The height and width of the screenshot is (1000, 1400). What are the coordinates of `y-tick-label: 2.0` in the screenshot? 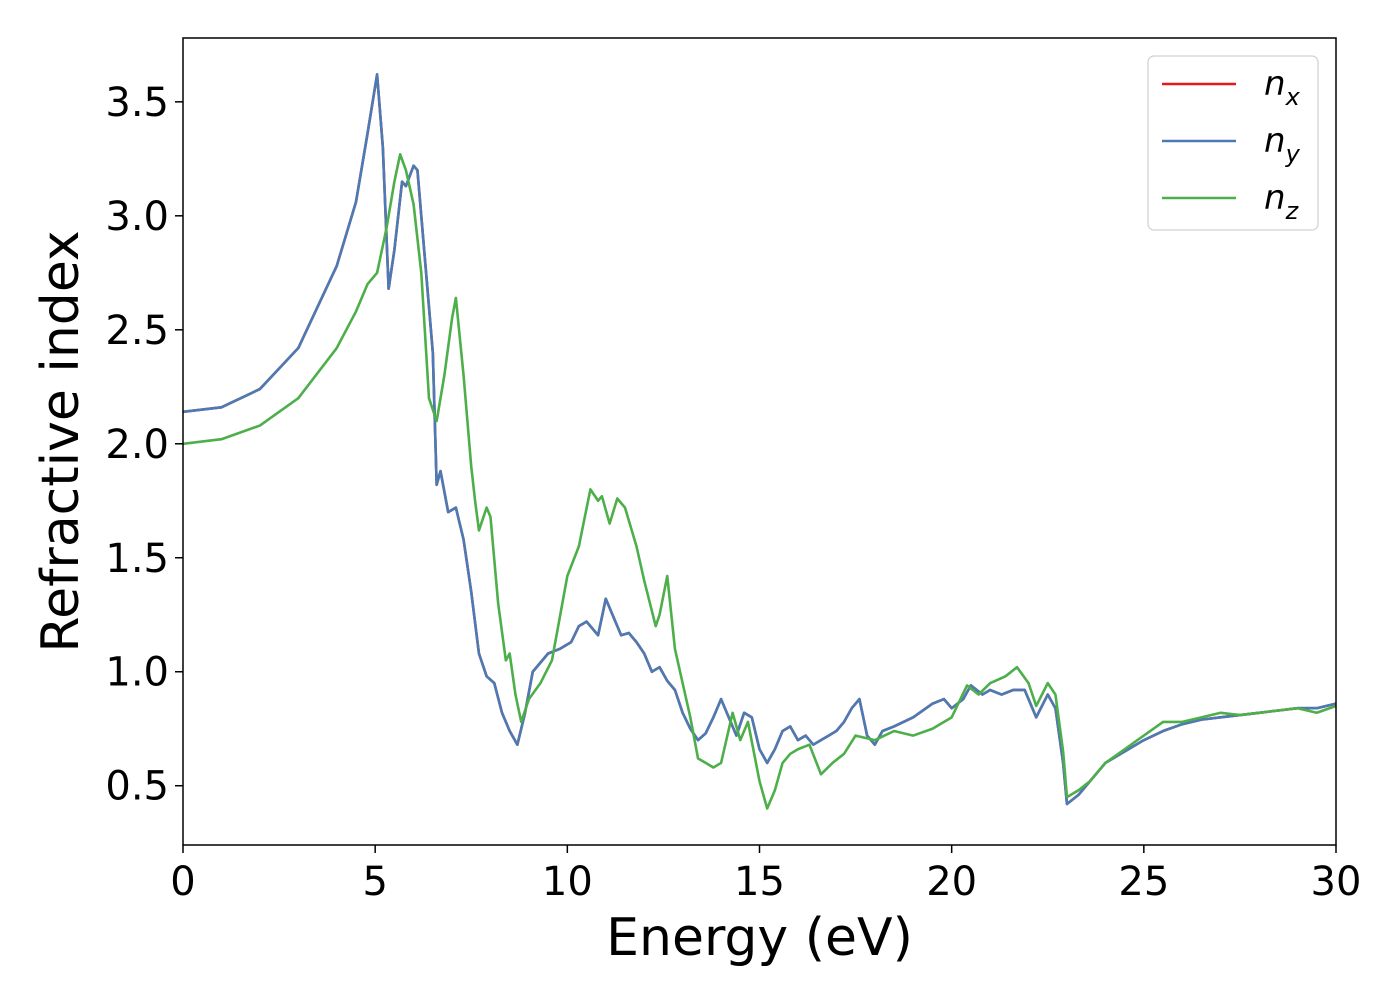 It's located at (137, 445).